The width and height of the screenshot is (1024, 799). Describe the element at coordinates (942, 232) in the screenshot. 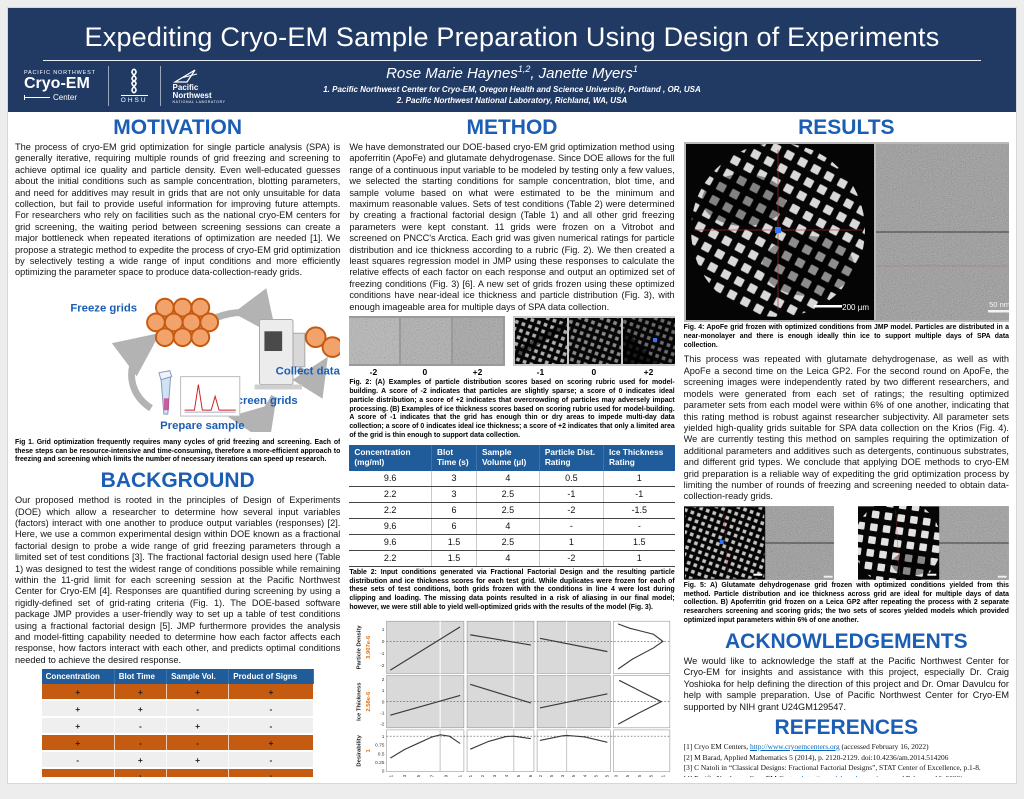

I see `micrograph-image: 50 nm` at that location.